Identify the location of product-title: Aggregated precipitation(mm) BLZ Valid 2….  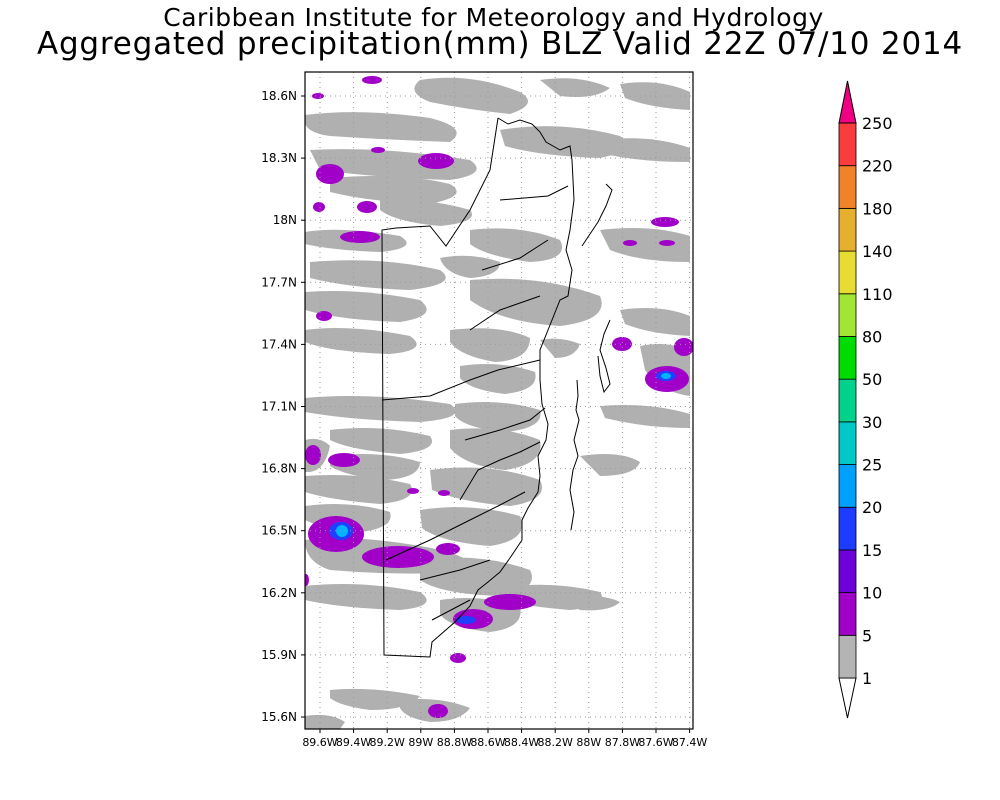
(500, 44).